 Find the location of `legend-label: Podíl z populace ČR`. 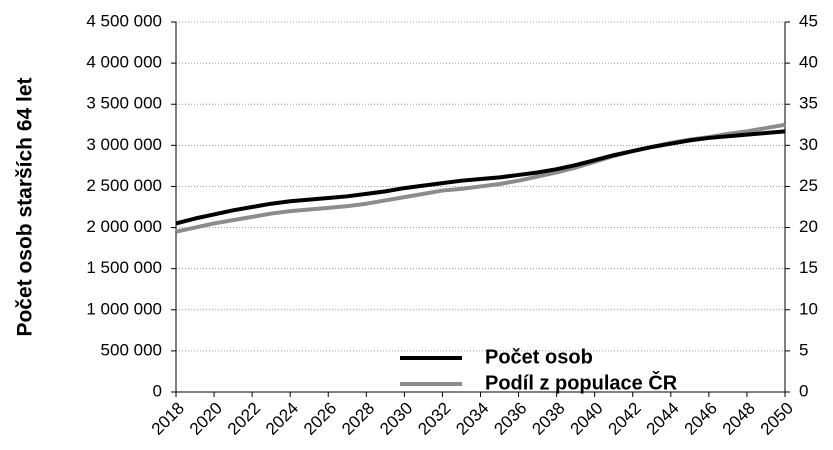

legend-label: Podíl z populace ČR is located at coordinates (581, 382).